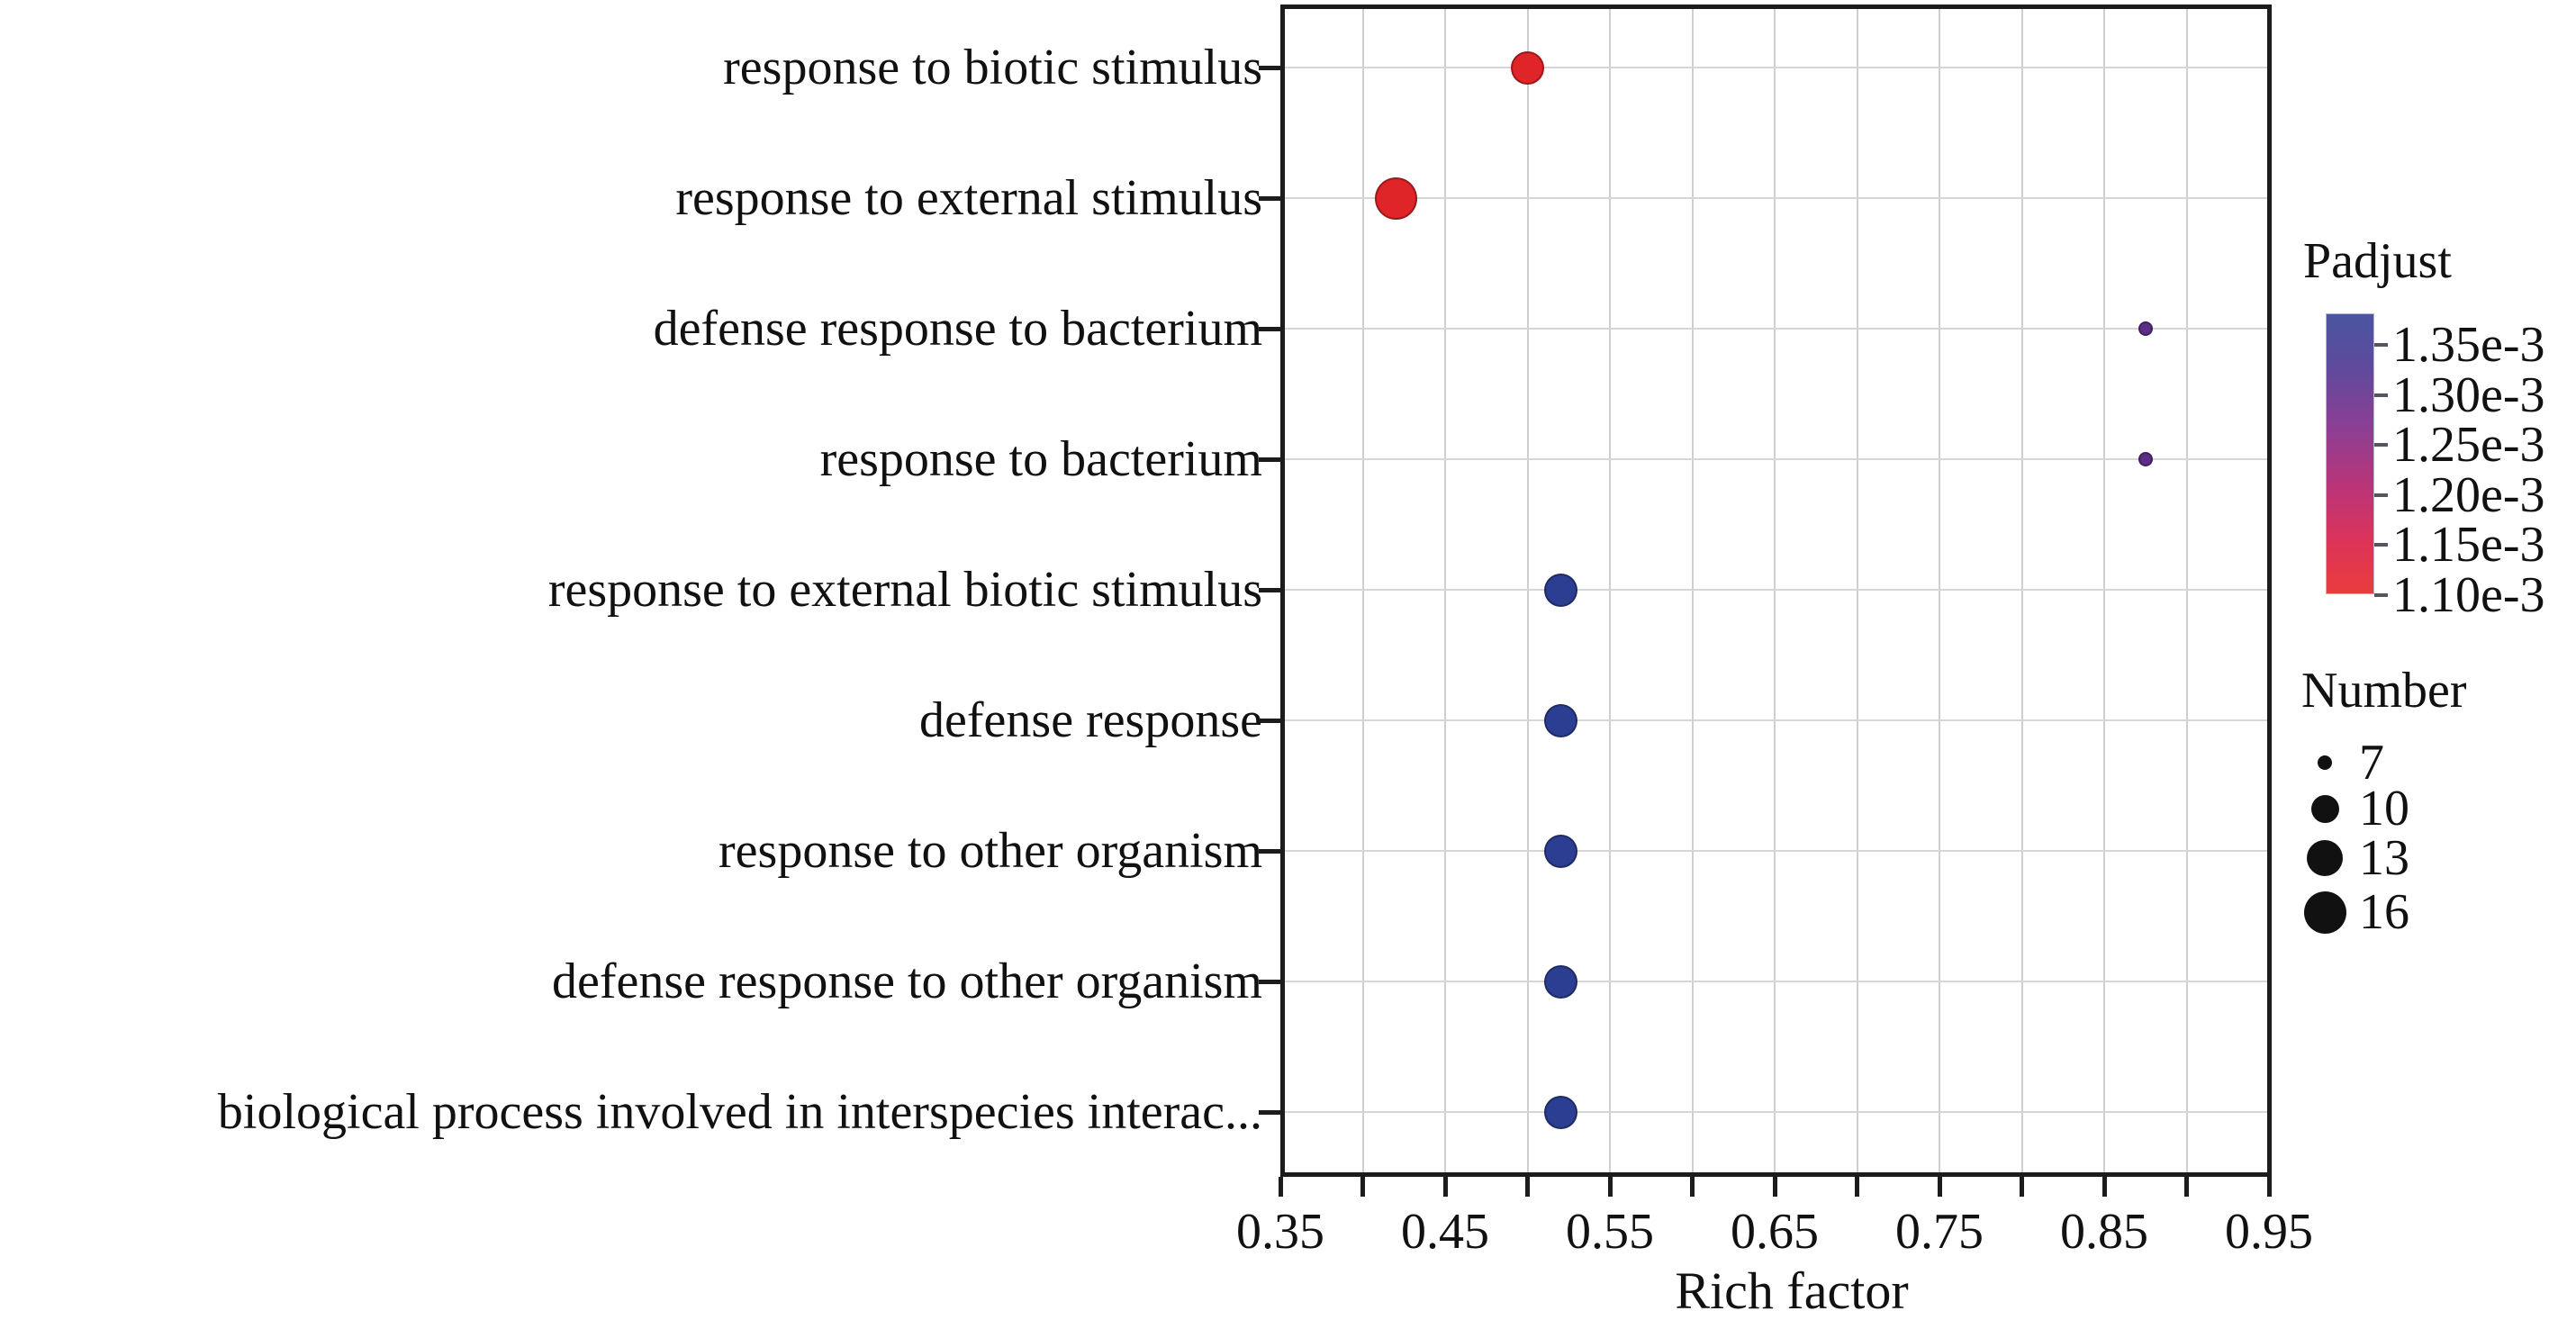 This screenshot has height=1329, width=2576. What do you see at coordinates (2269, 1232) in the screenshot?
I see `x-tick-label: 0.95` at bounding box center [2269, 1232].